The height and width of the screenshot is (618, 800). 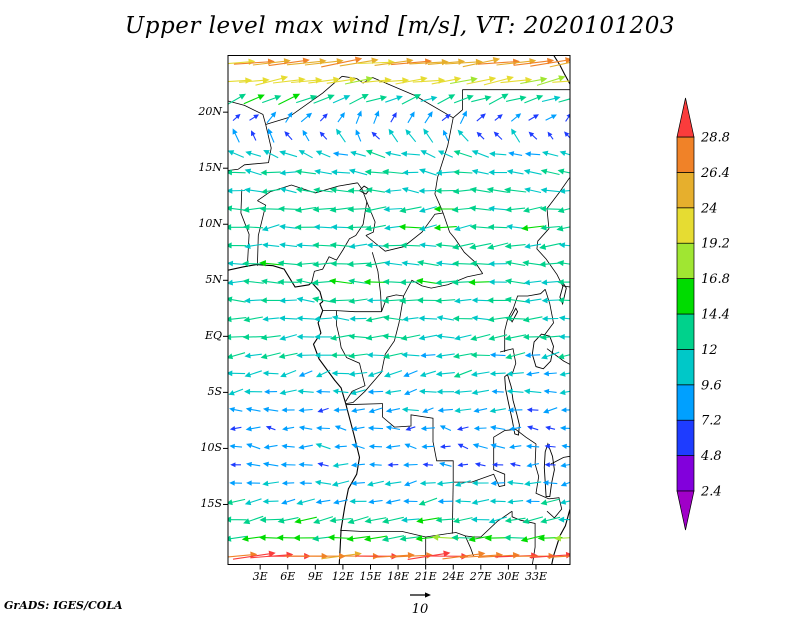 What do you see at coordinates (420, 609) in the screenshot?
I see `reference-vector-label: 10` at bounding box center [420, 609].